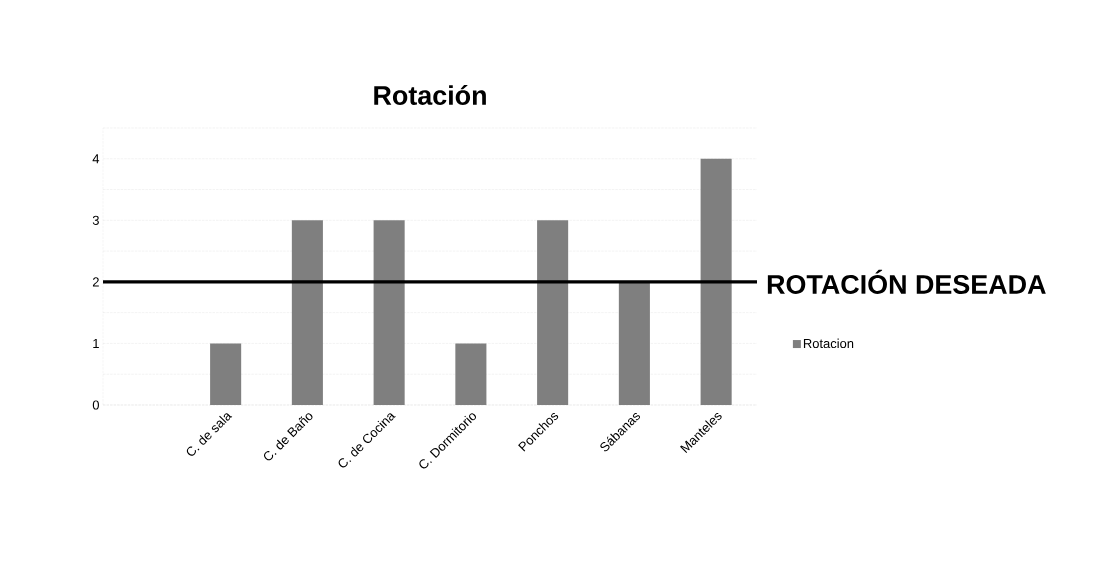  What do you see at coordinates (95, 220) in the screenshot?
I see `y-tick-label: 3` at bounding box center [95, 220].